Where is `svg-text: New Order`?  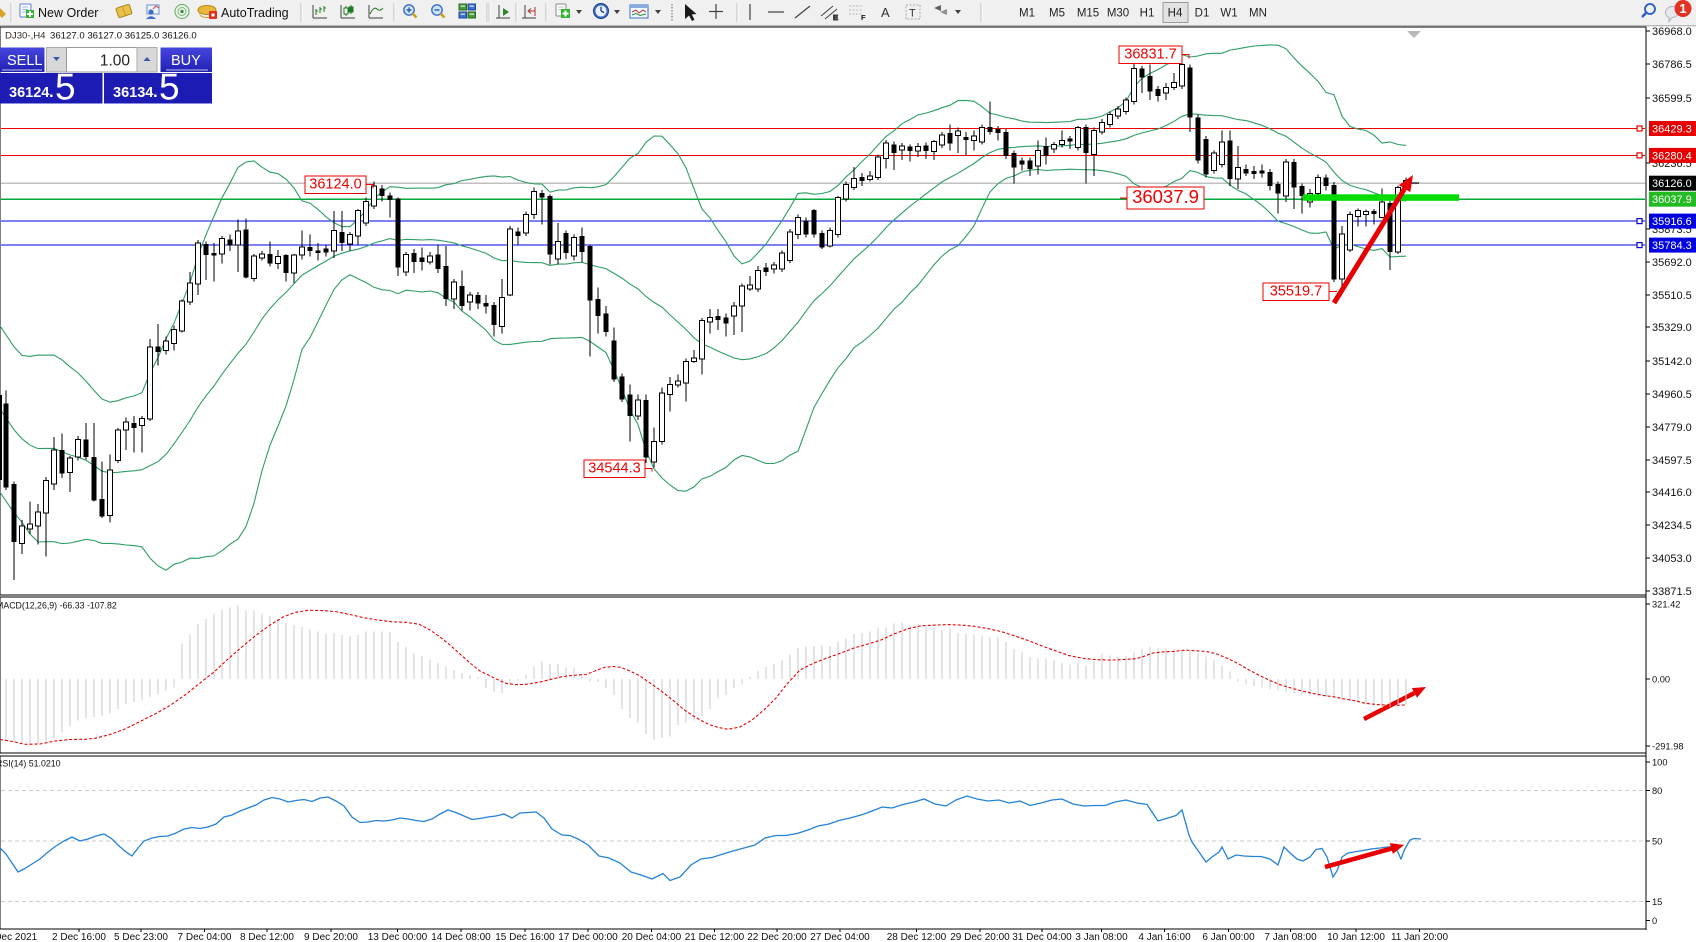 svg-text: New Order is located at coordinates (68, 13).